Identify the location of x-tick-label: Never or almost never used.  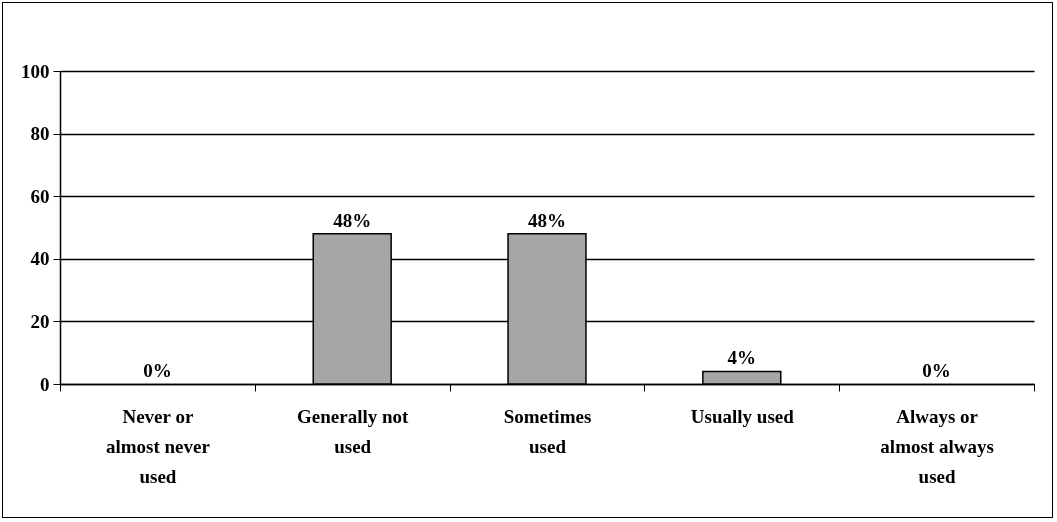
(158, 446).